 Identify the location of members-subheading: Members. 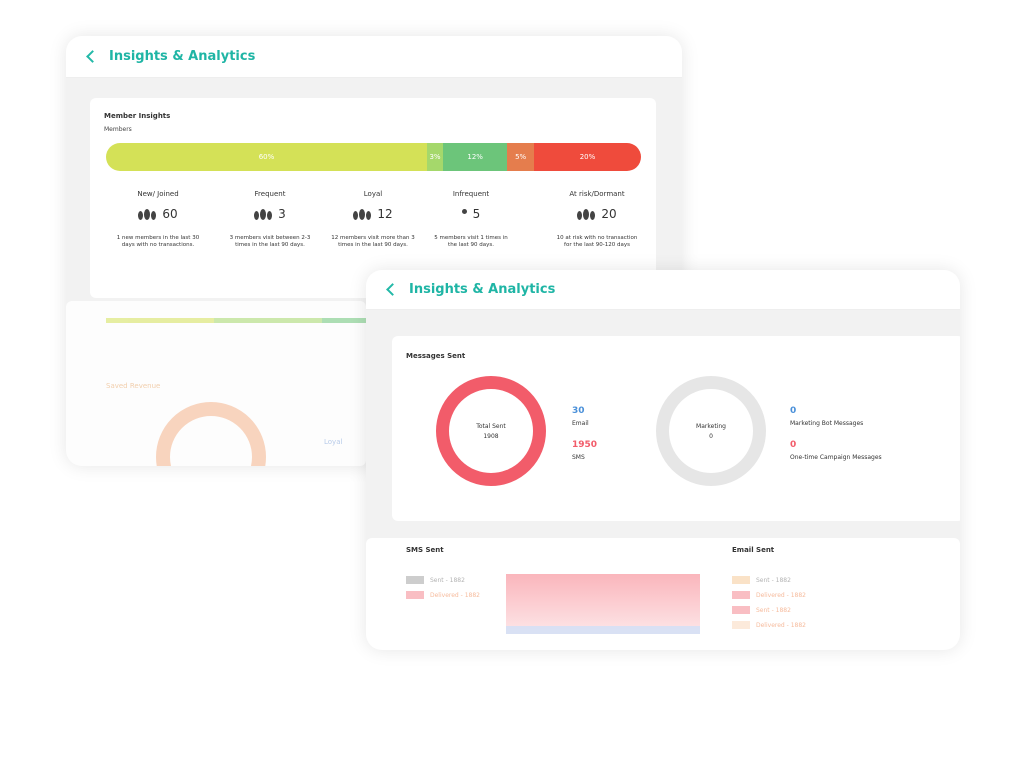
(118, 129).